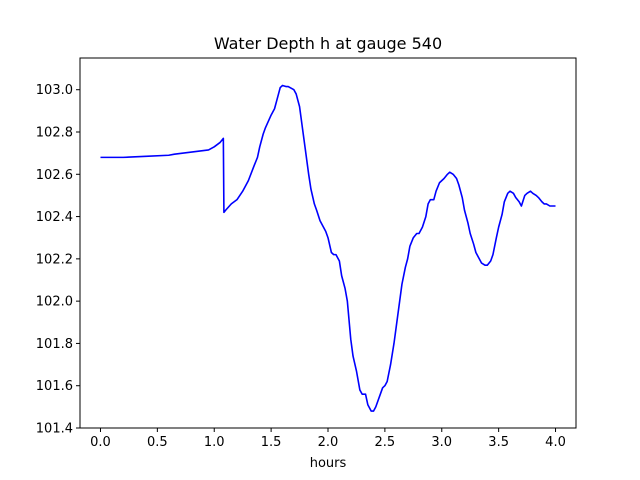 The image size is (640, 480). Describe the element at coordinates (54, 429) in the screenshot. I see `y-tick-label: 101.4` at that location.